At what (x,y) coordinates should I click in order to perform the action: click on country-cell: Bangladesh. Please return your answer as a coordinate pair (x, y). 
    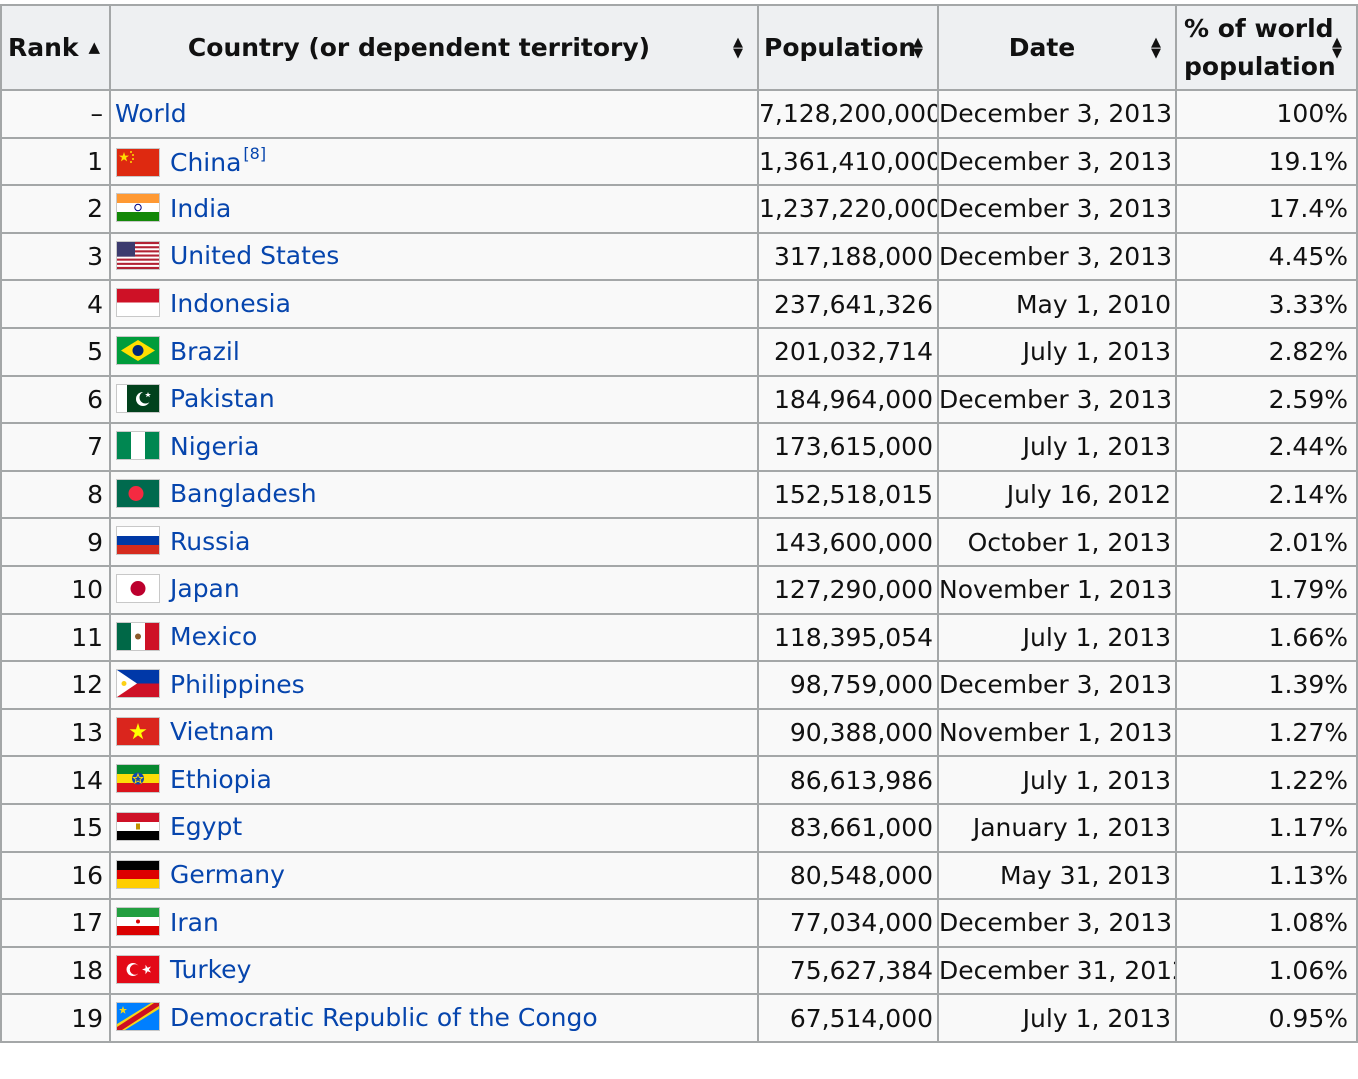
    Looking at the image, I should click on (434, 494).